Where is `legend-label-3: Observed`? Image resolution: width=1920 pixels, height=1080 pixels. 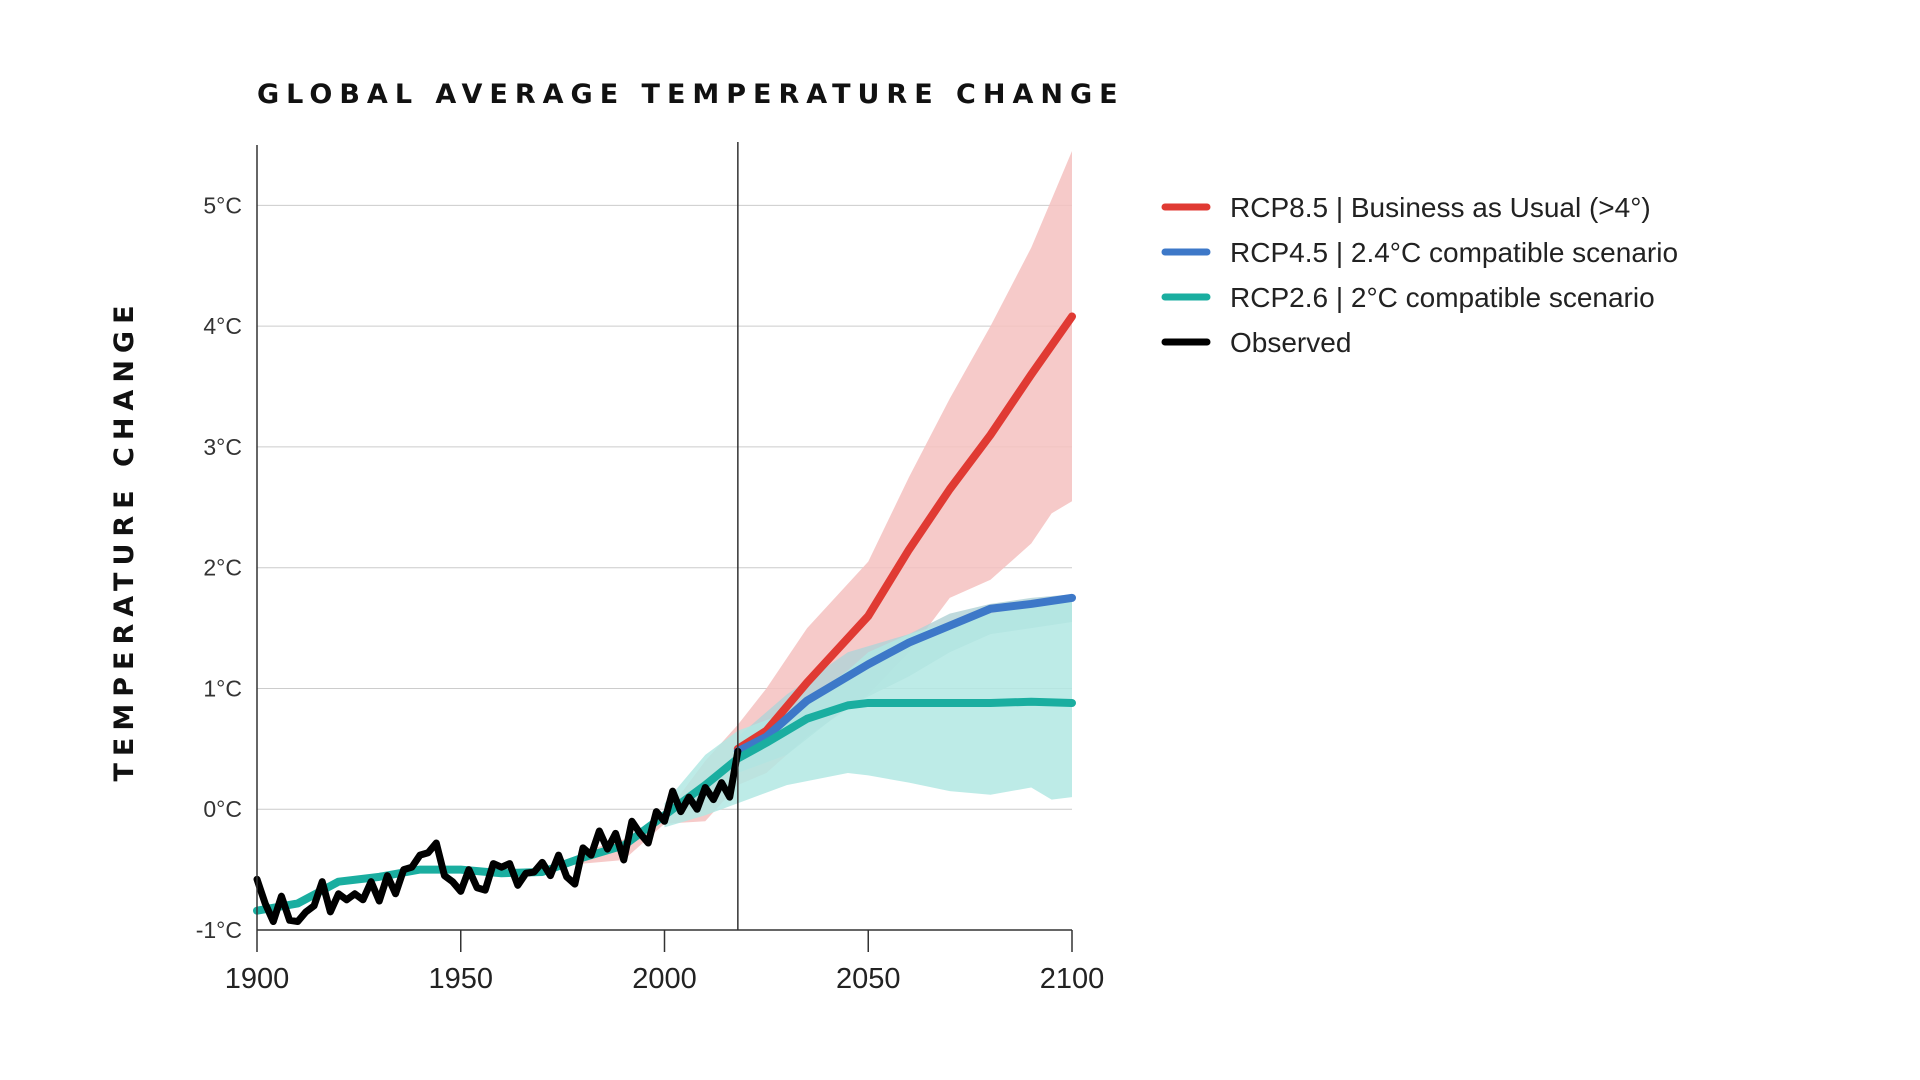
legend-label-3: Observed is located at coordinates (1290, 342).